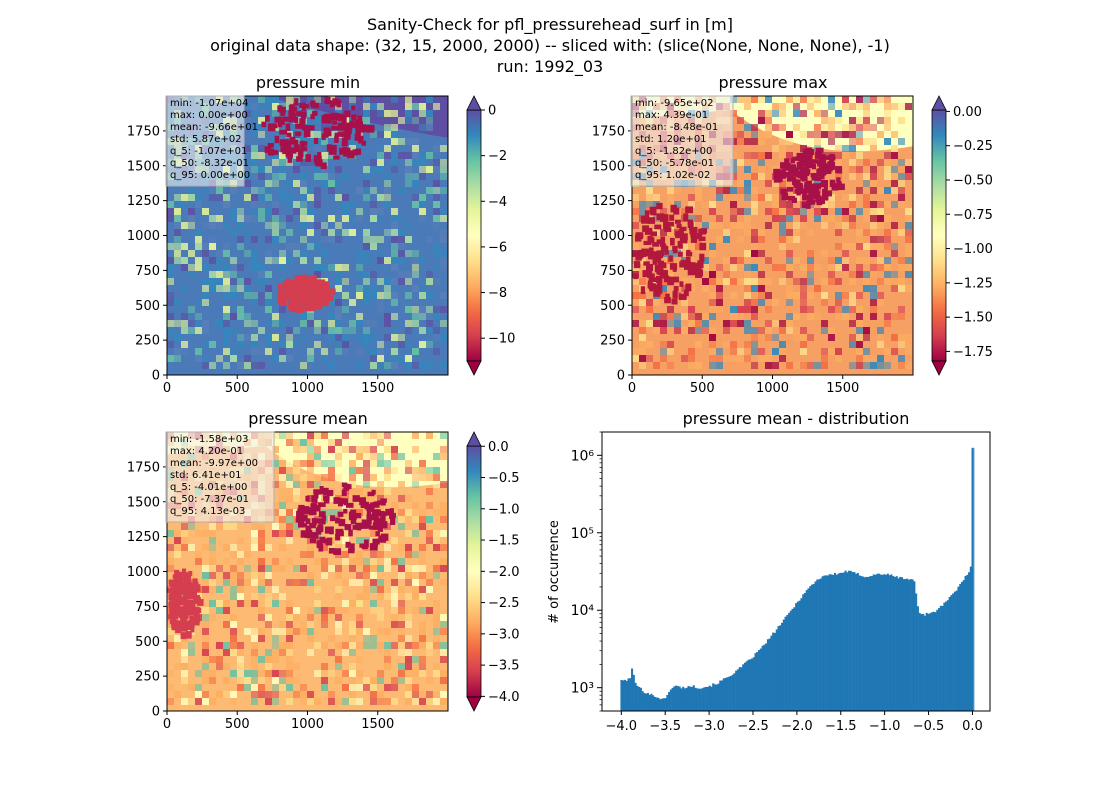  I want to click on x-tick-label: 0, so click(167, 724).